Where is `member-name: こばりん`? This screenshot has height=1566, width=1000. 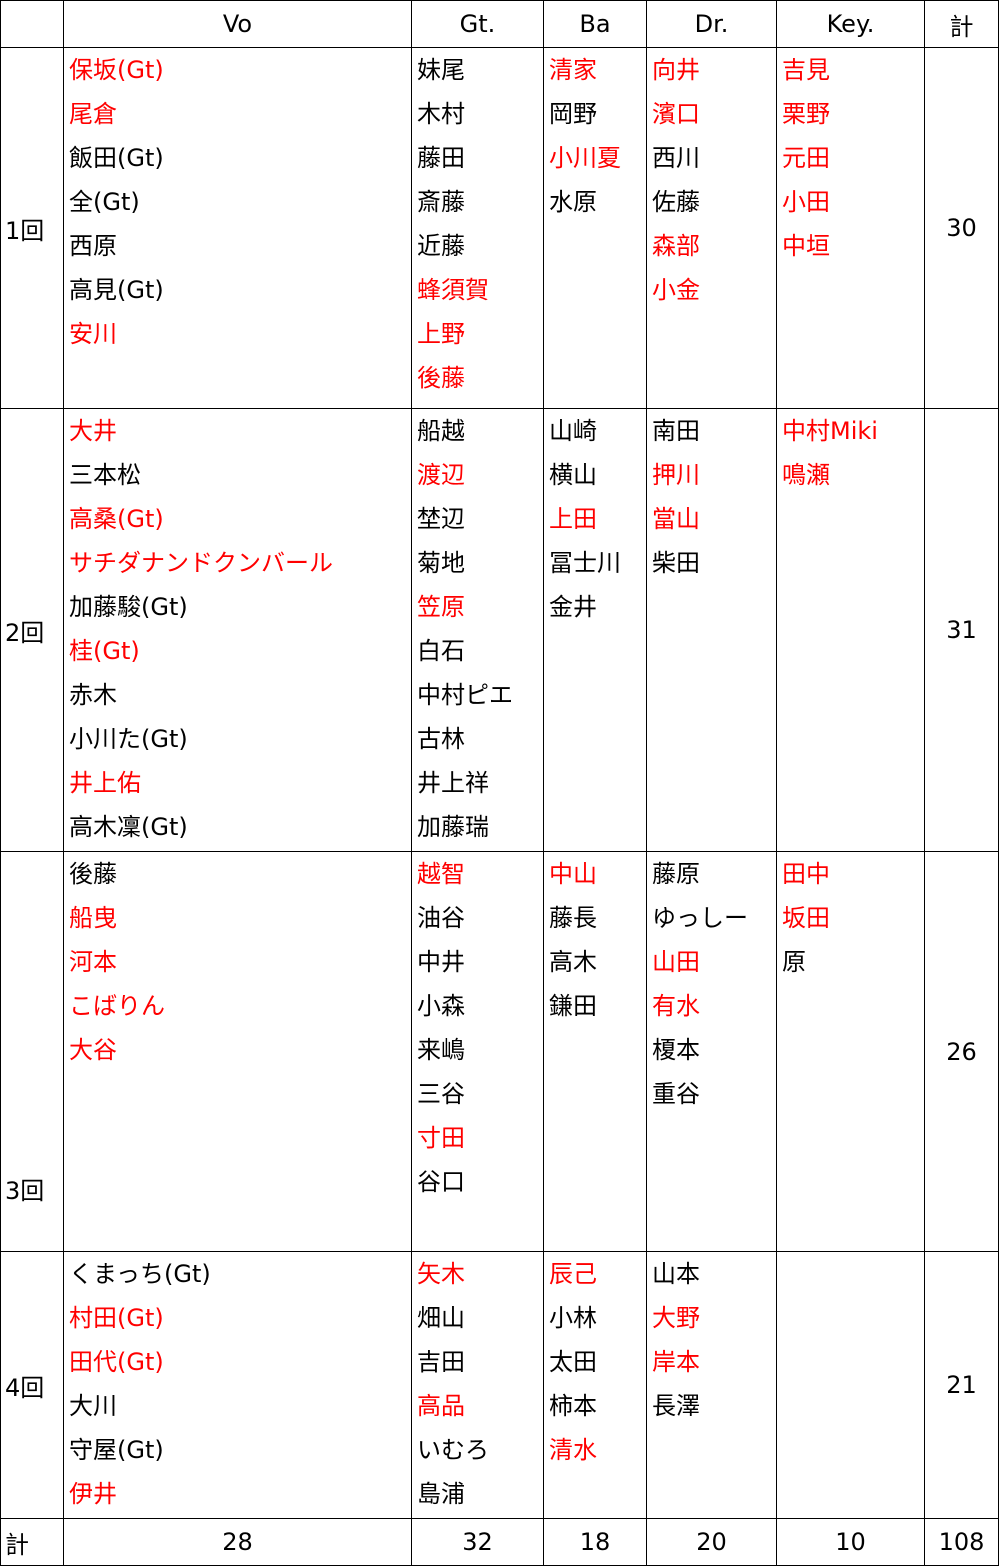 member-name: こばりん is located at coordinates (117, 1006).